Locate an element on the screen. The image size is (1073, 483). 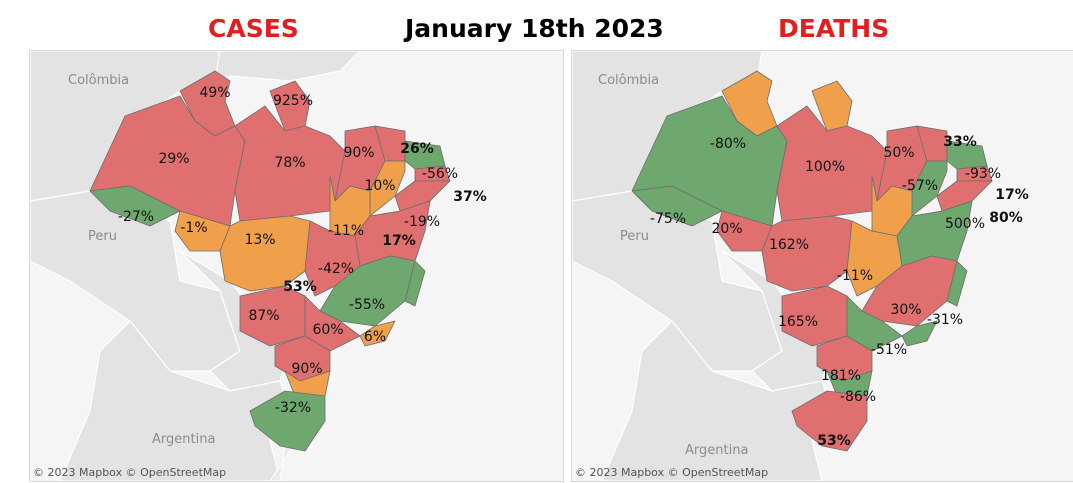
value-label-SP: 60% is located at coordinates (328, 330).